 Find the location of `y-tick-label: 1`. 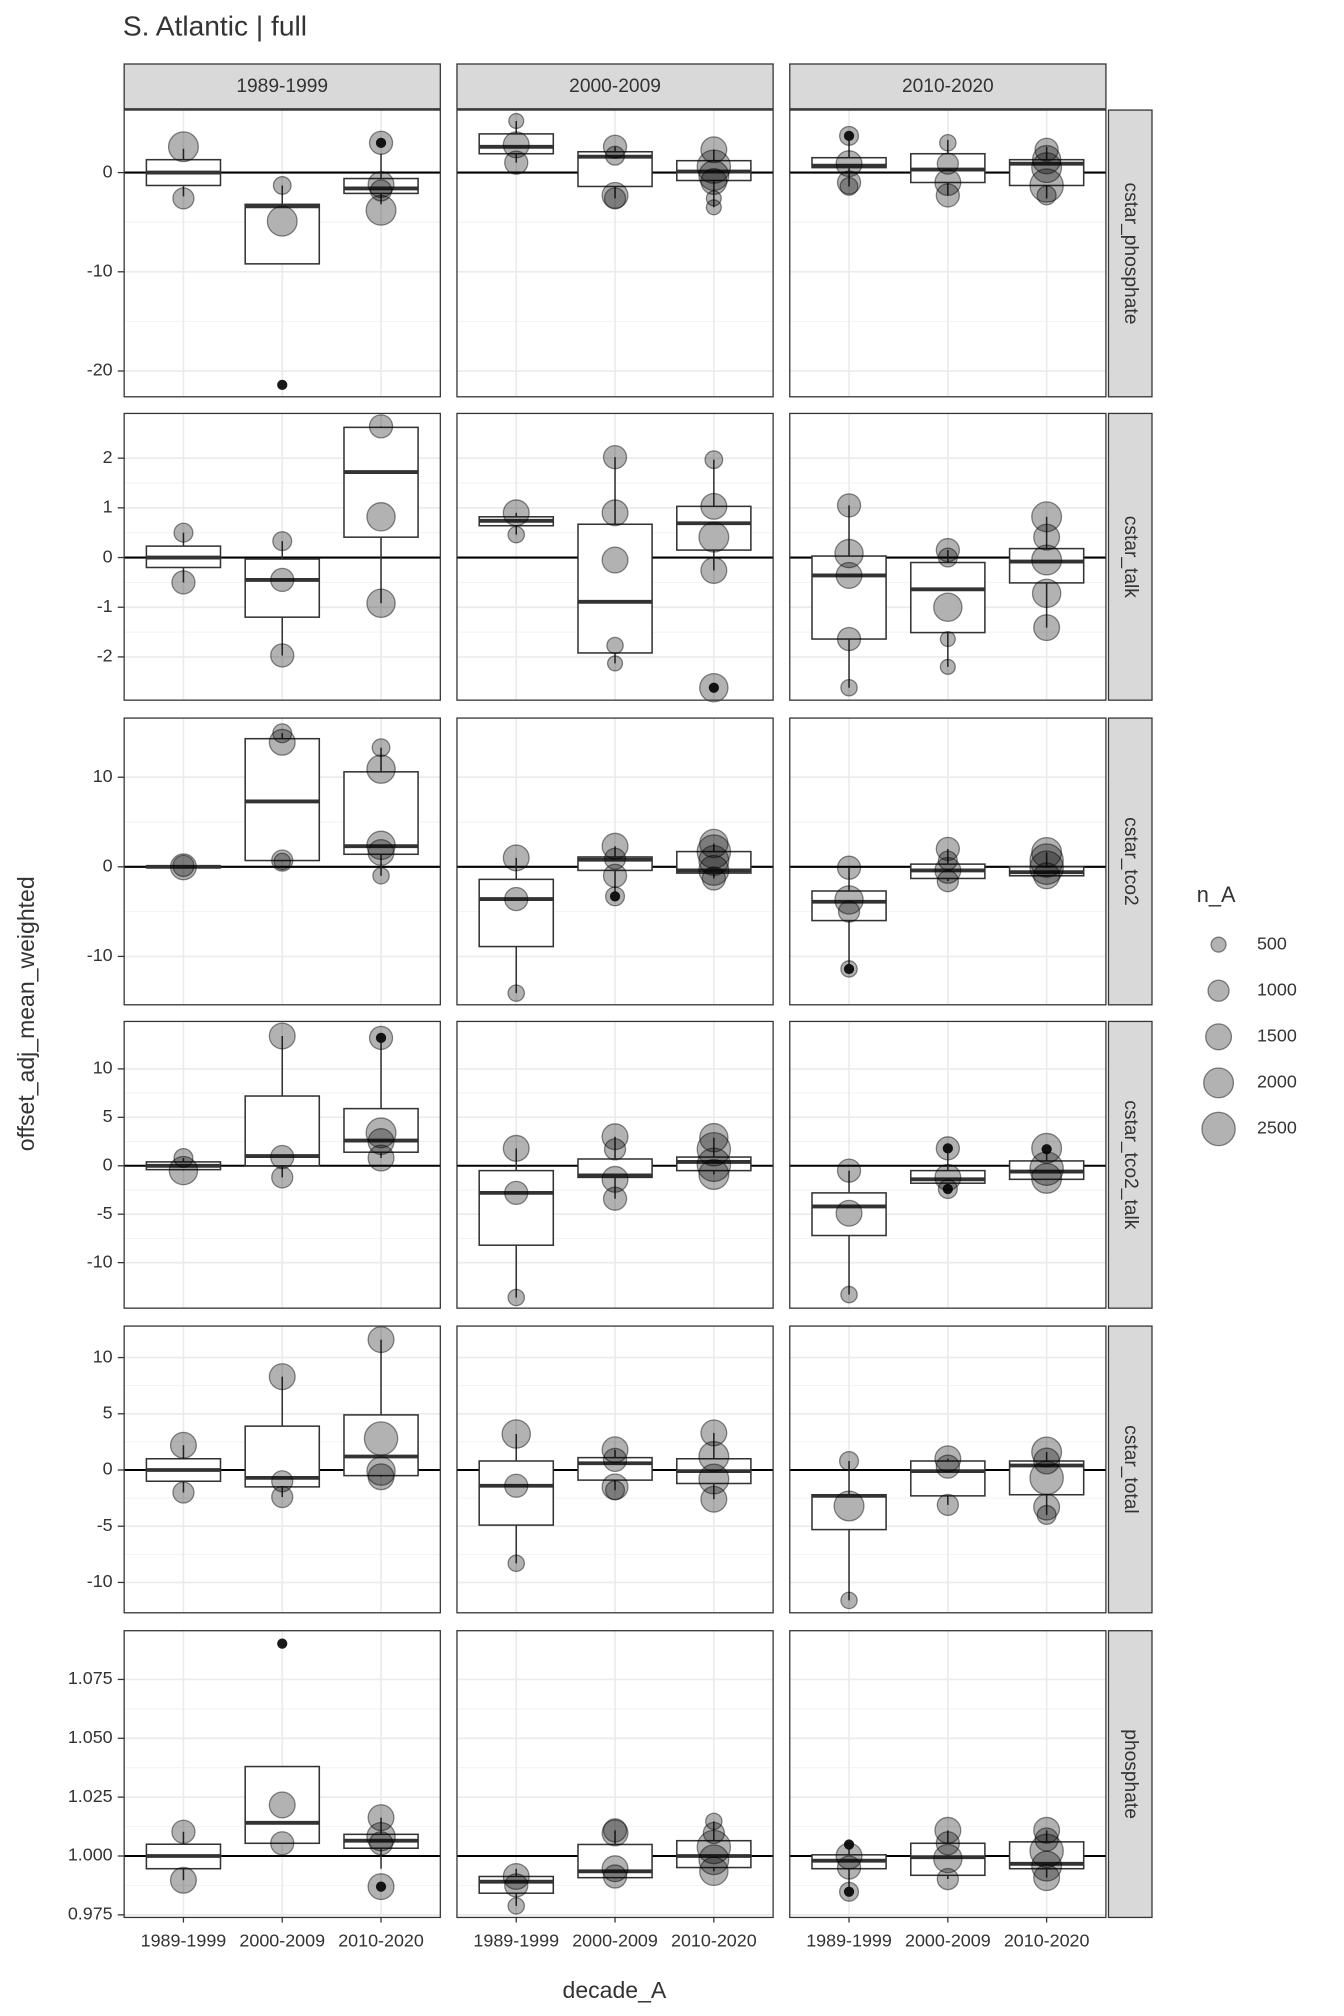

y-tick-label: 1 is located at coordinates (108, 507).